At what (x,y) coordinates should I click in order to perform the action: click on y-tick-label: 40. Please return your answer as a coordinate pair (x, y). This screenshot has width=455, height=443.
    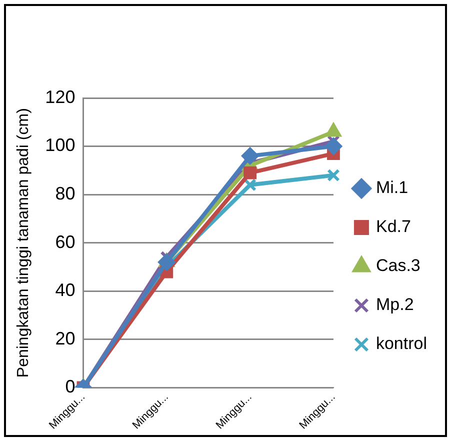
    Looking at the image, I should click on (65, 290).